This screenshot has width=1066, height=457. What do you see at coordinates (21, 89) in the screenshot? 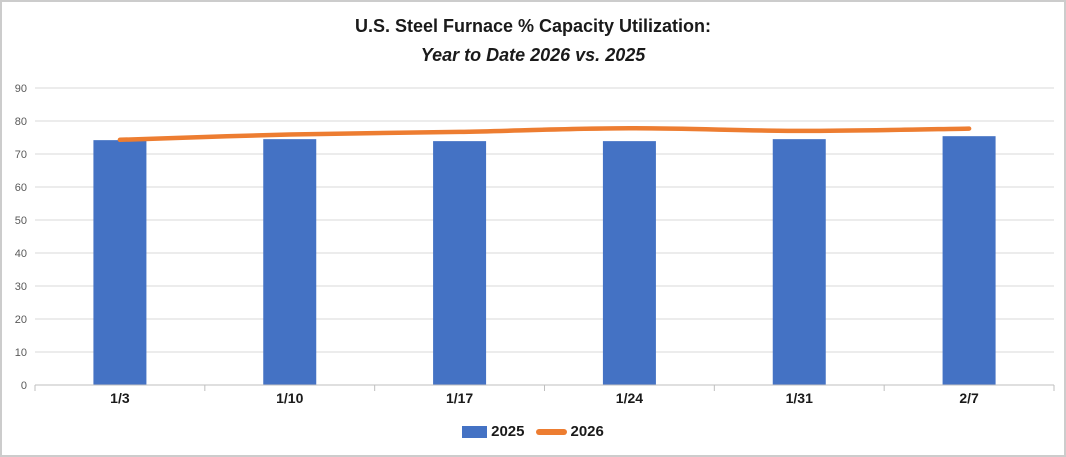
I see `y-axis-tick-label: 90` at bounding box center [21, 89].